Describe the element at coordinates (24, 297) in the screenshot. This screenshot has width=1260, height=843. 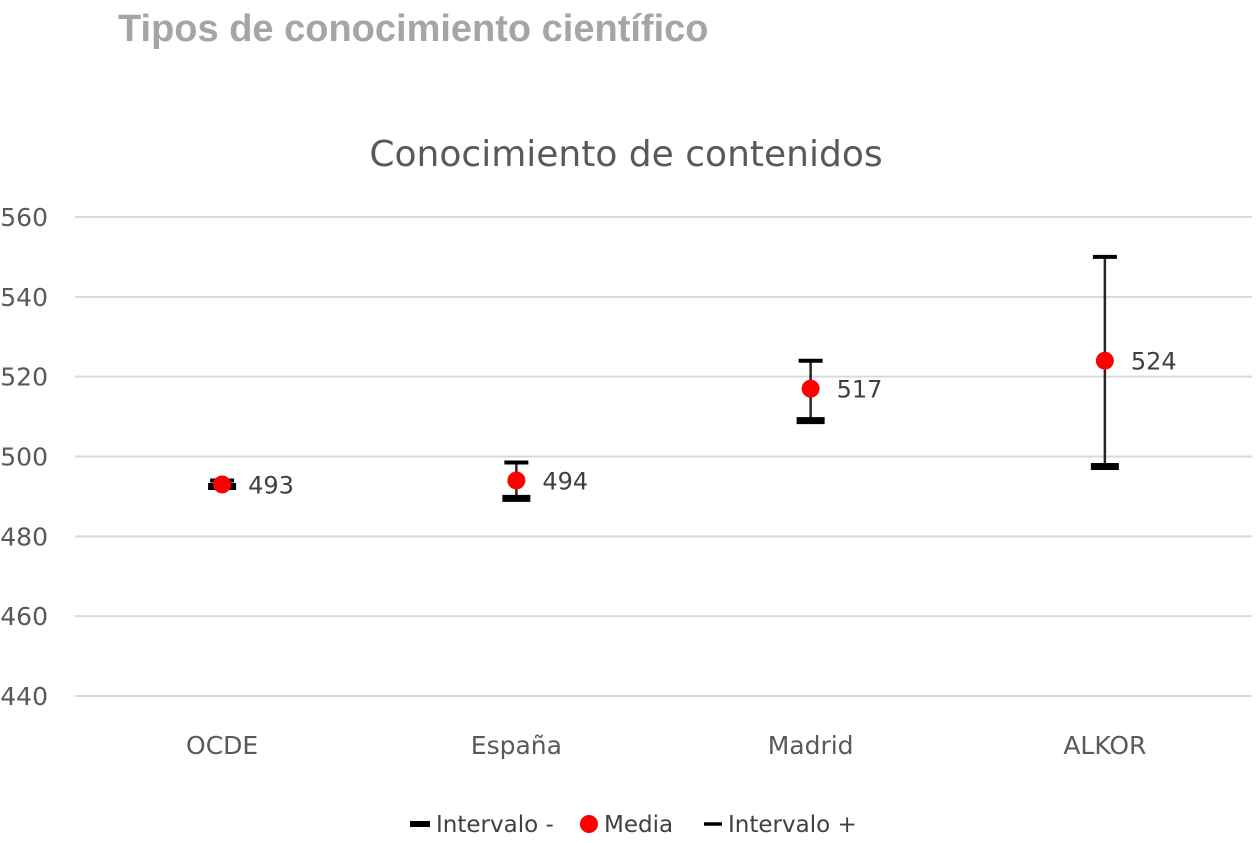
I see `y-tick-label: 540` at that location.